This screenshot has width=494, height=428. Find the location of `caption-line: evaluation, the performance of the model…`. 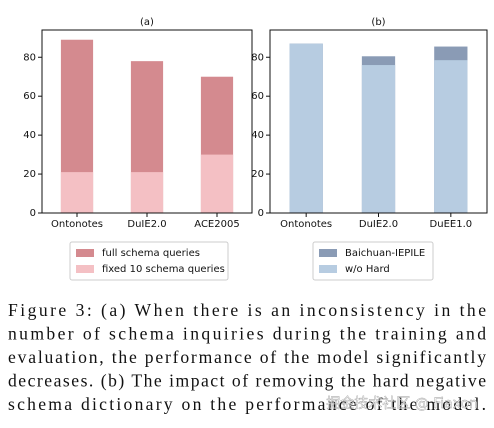

caption-line: evaluation, the performance of the model… is located at coordinates (247, 357).